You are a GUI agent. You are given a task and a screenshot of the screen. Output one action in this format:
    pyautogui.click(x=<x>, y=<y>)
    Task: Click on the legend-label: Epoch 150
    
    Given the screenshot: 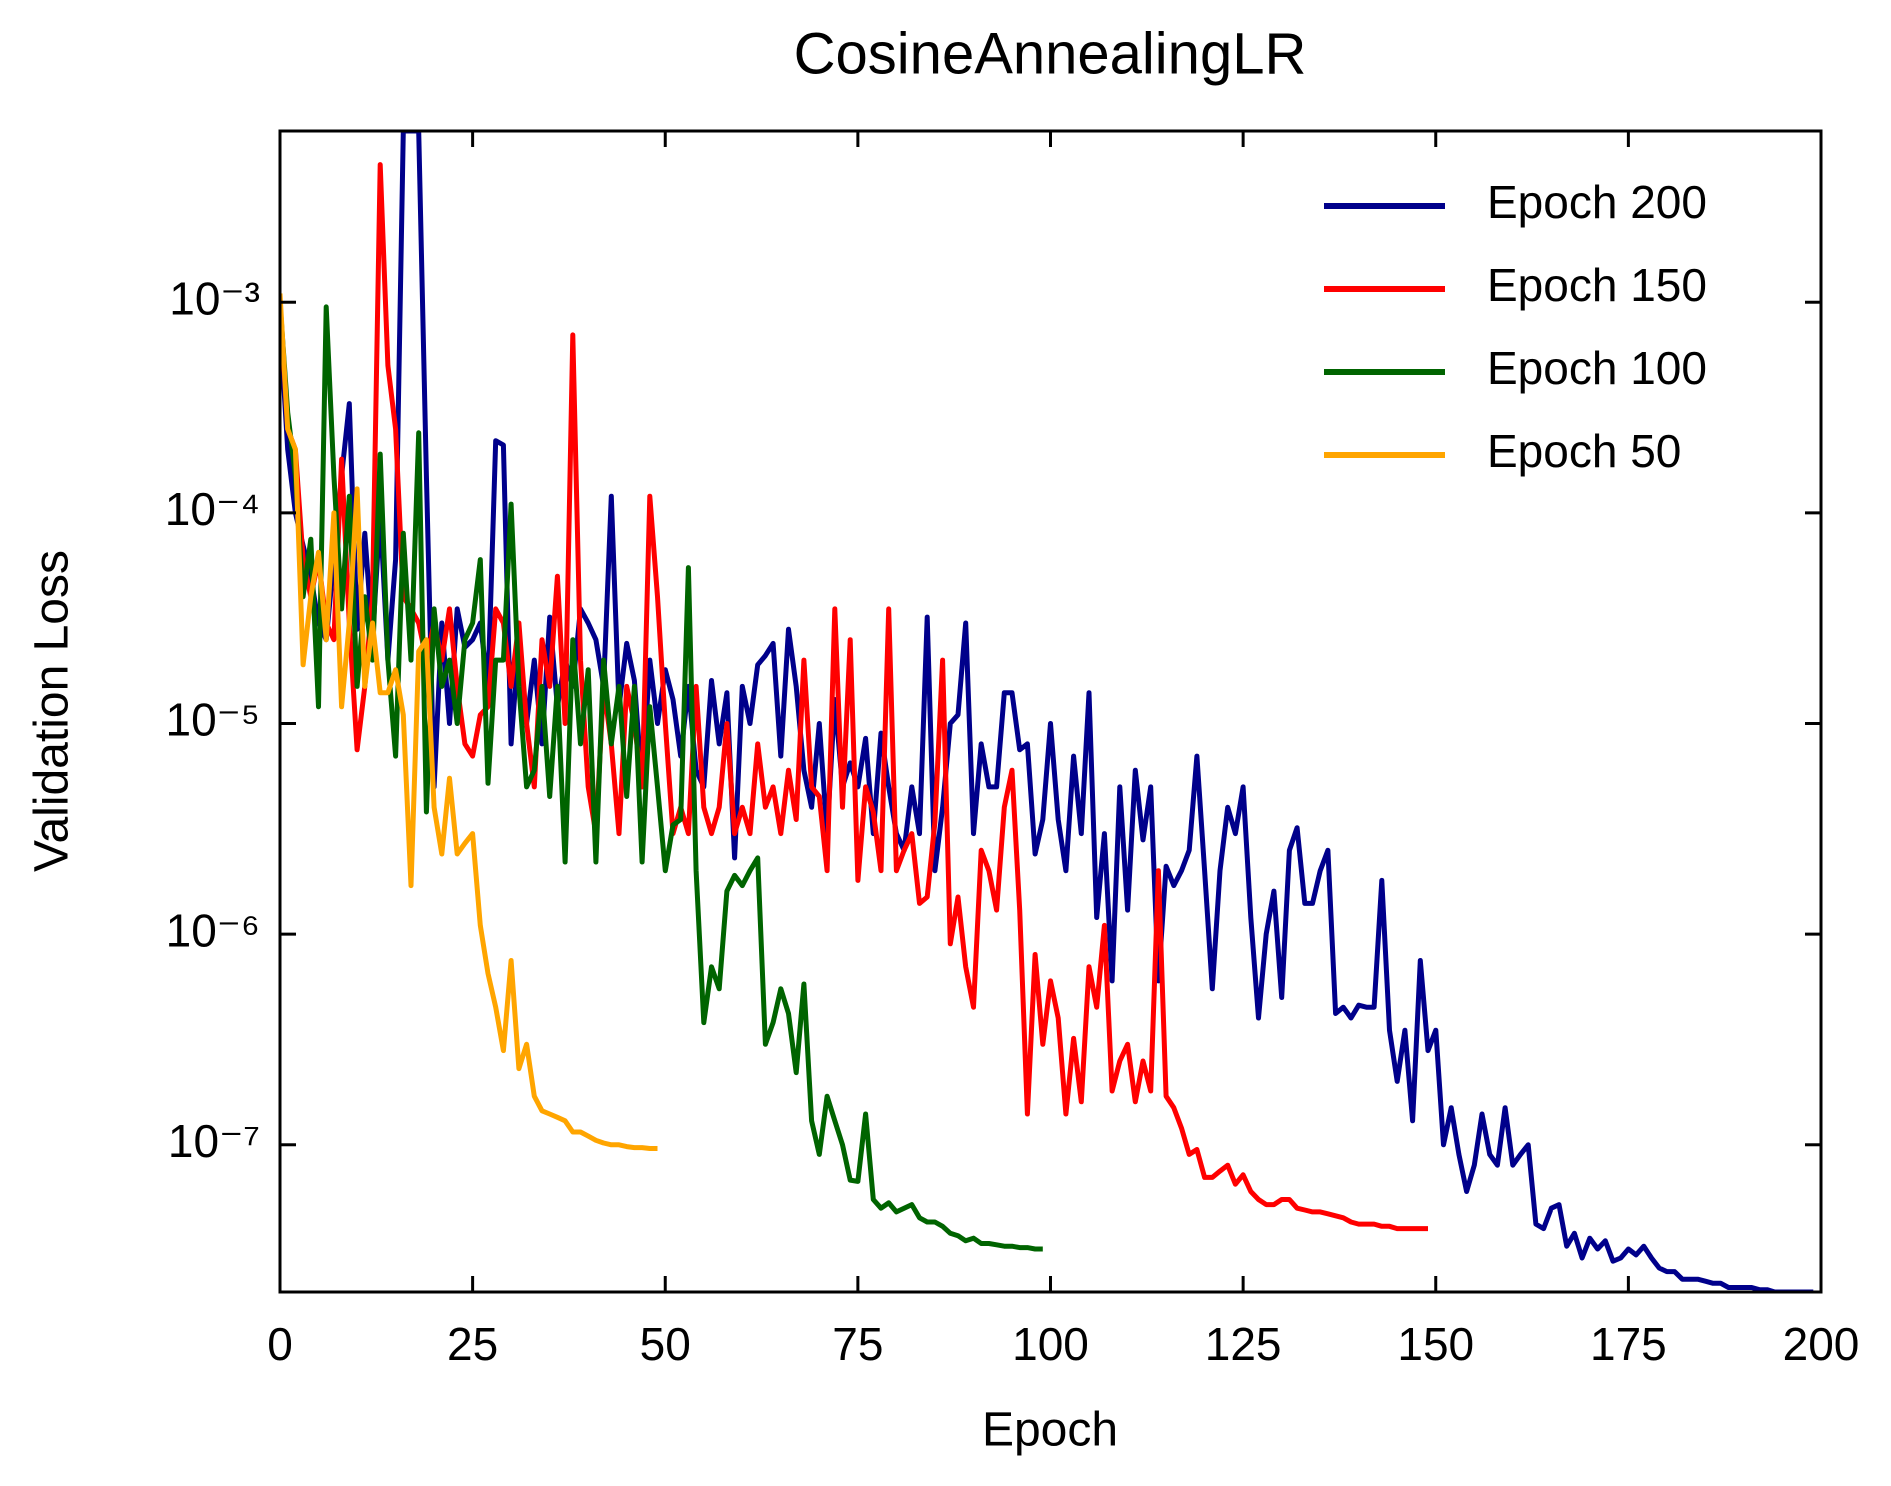 What is the action you would take?
    pyautogui.click(x=1597, y=285)
    